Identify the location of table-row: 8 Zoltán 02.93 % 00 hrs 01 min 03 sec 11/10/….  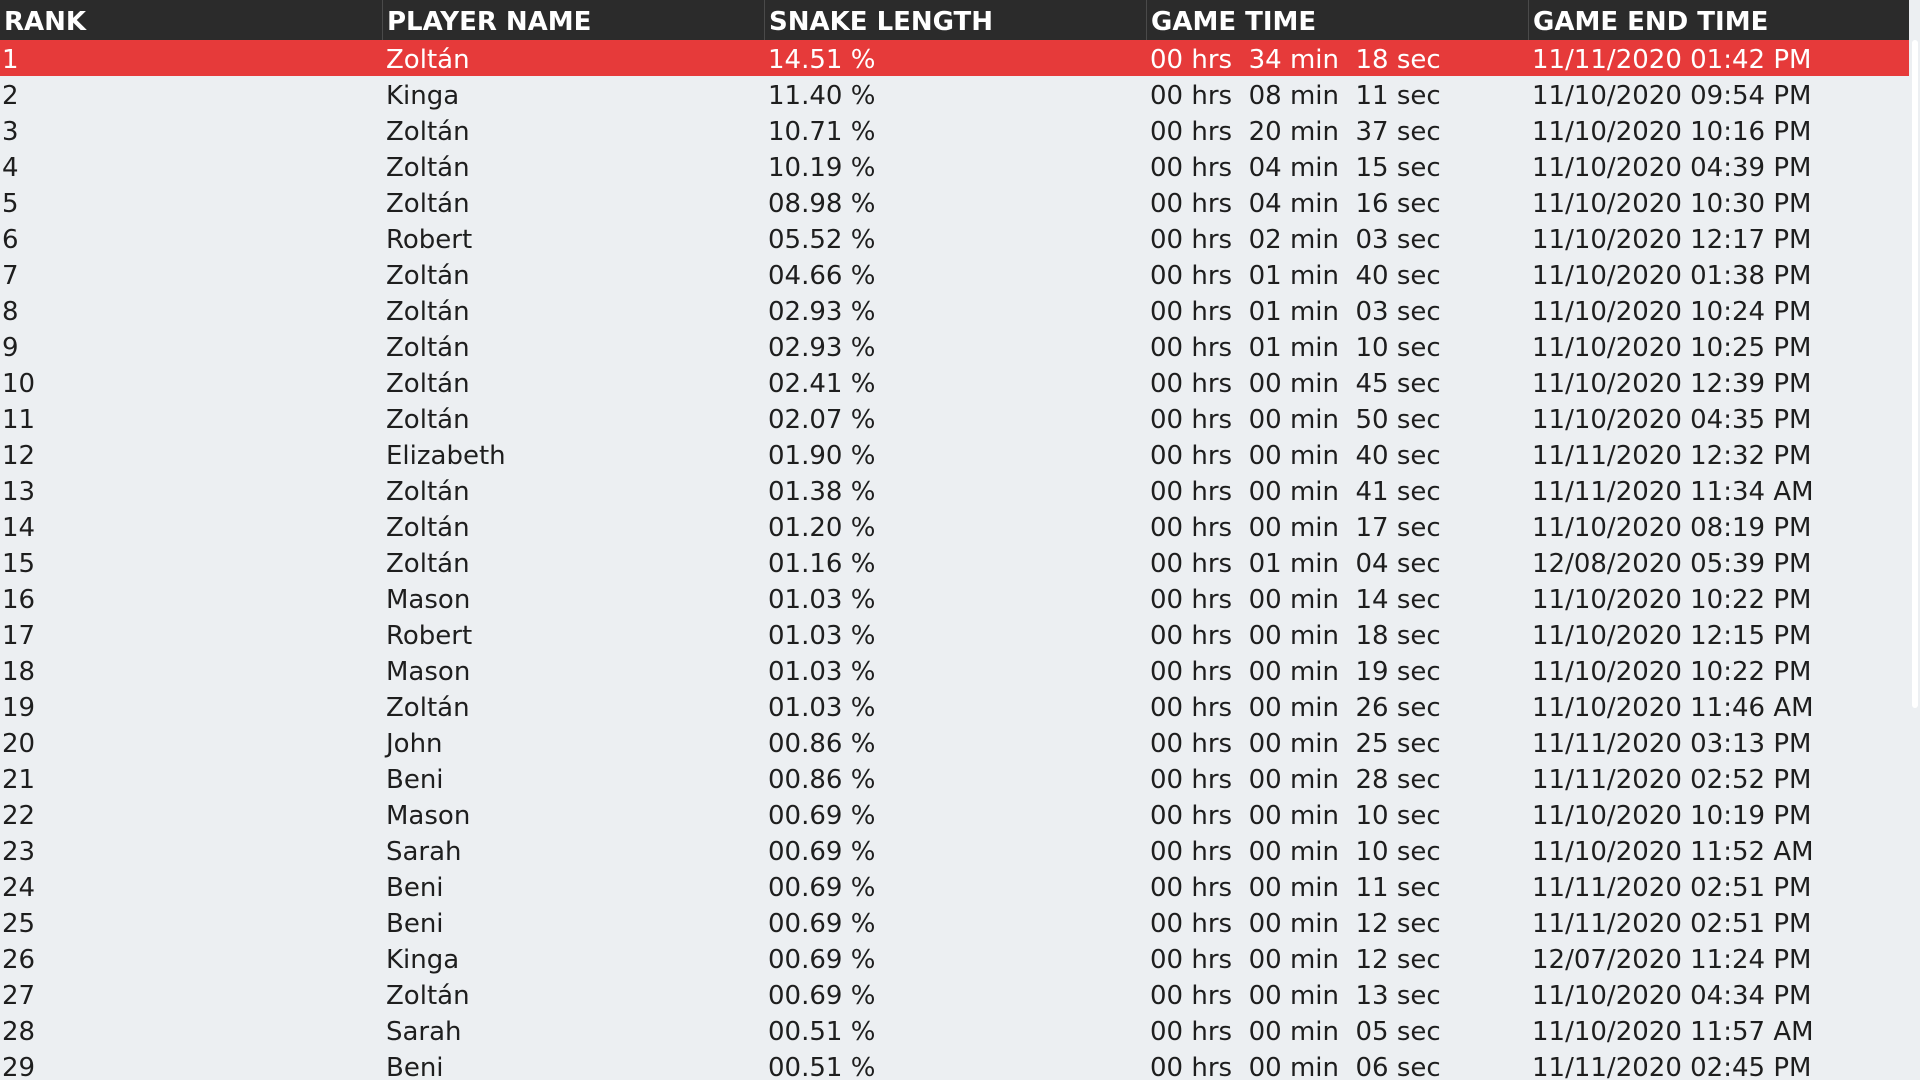
(954, 310).